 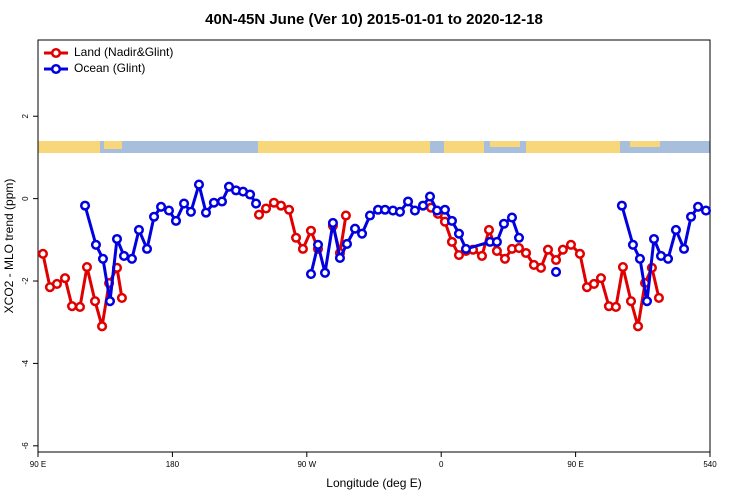 I want to click on legend-label: Land (Nadir&Glint), so click(x=123, y=52).